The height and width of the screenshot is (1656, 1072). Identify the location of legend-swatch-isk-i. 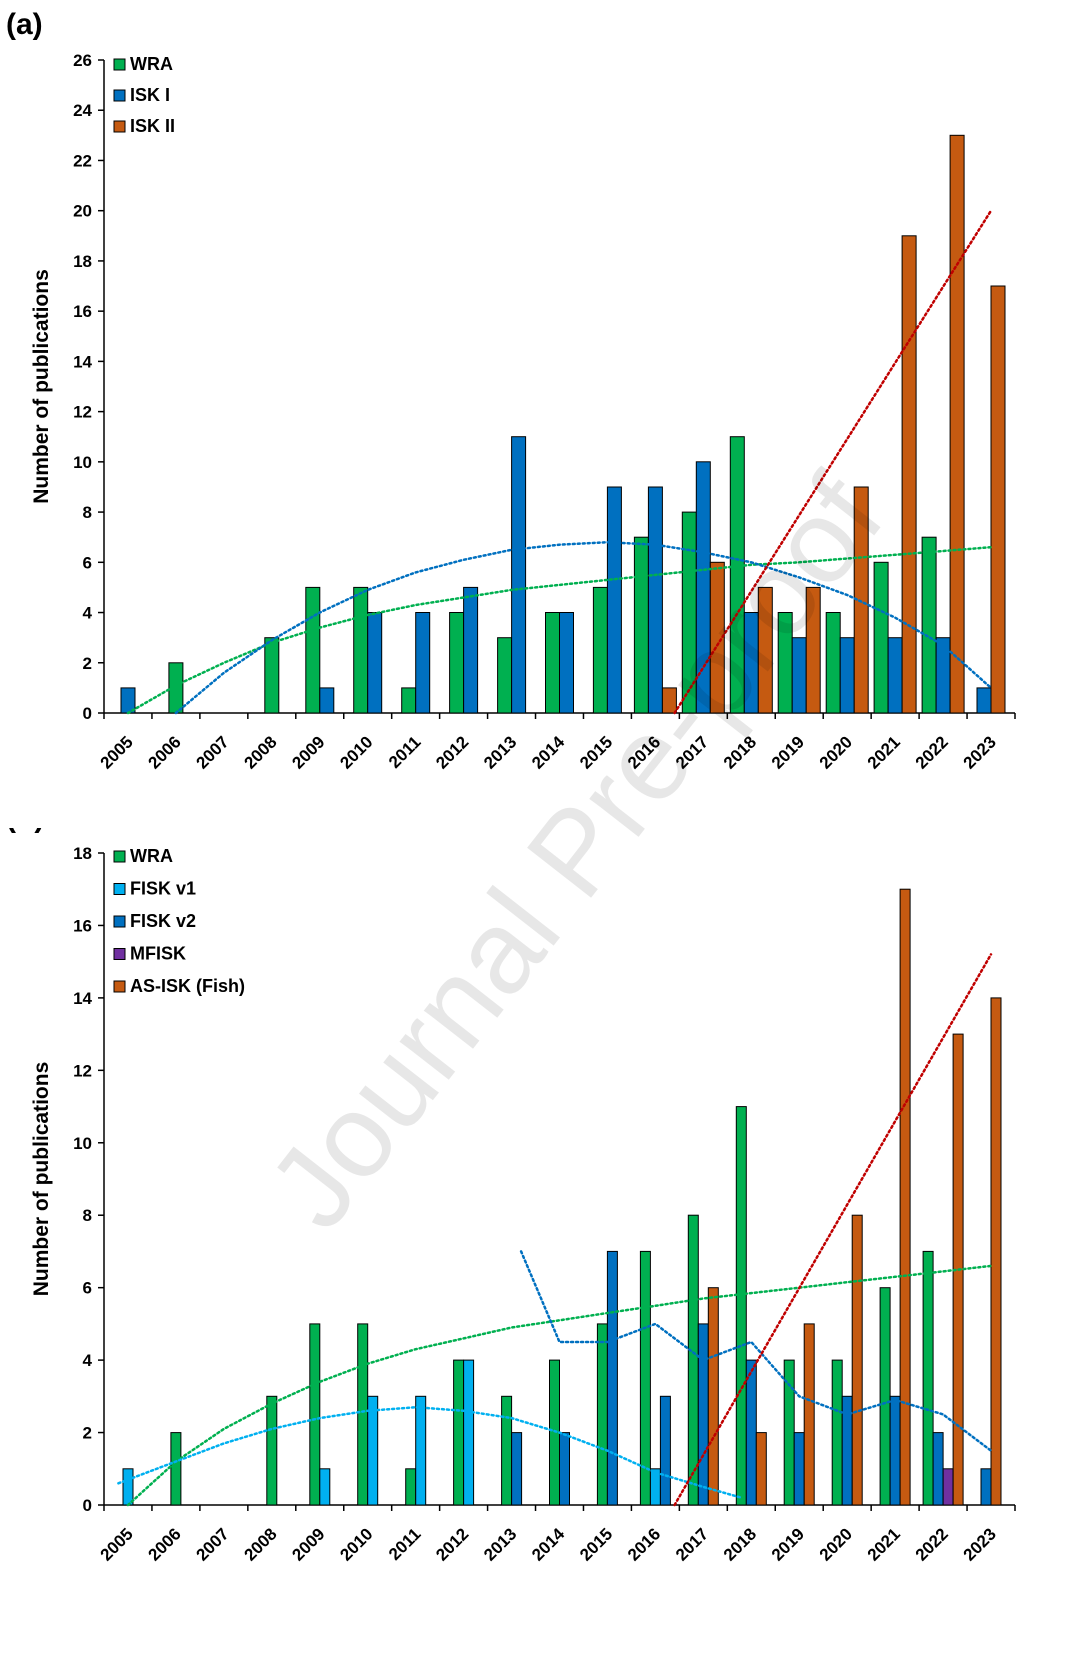
(119, 95).